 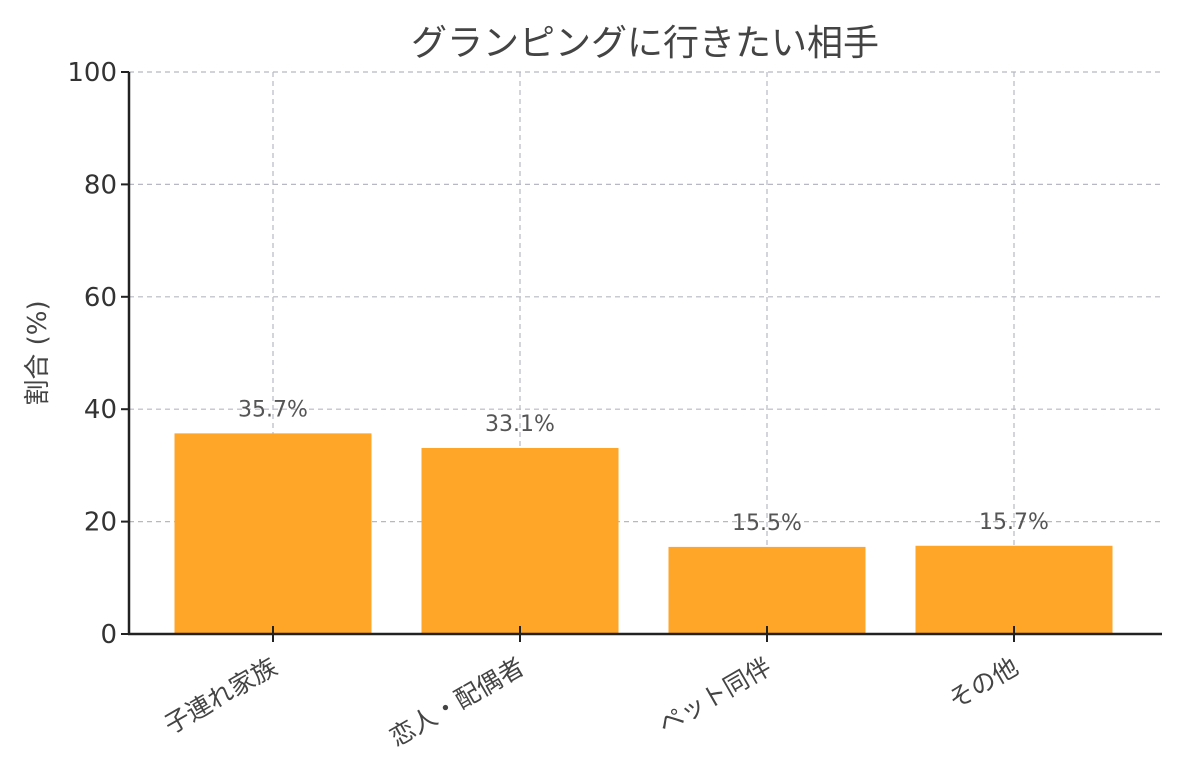 What do you see at coordinates (520, 424) in the screenshot?
I see `data-label: 33.1%` at bounding box center [520, 424].